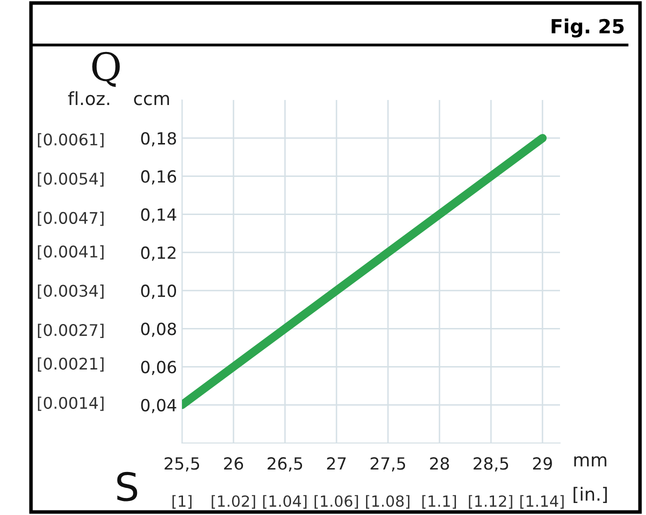 The image size is (646, 515). Describe the element at coordinates (158, 368) in the screenshot. I see `y-tick-label: 0,06` at that location.